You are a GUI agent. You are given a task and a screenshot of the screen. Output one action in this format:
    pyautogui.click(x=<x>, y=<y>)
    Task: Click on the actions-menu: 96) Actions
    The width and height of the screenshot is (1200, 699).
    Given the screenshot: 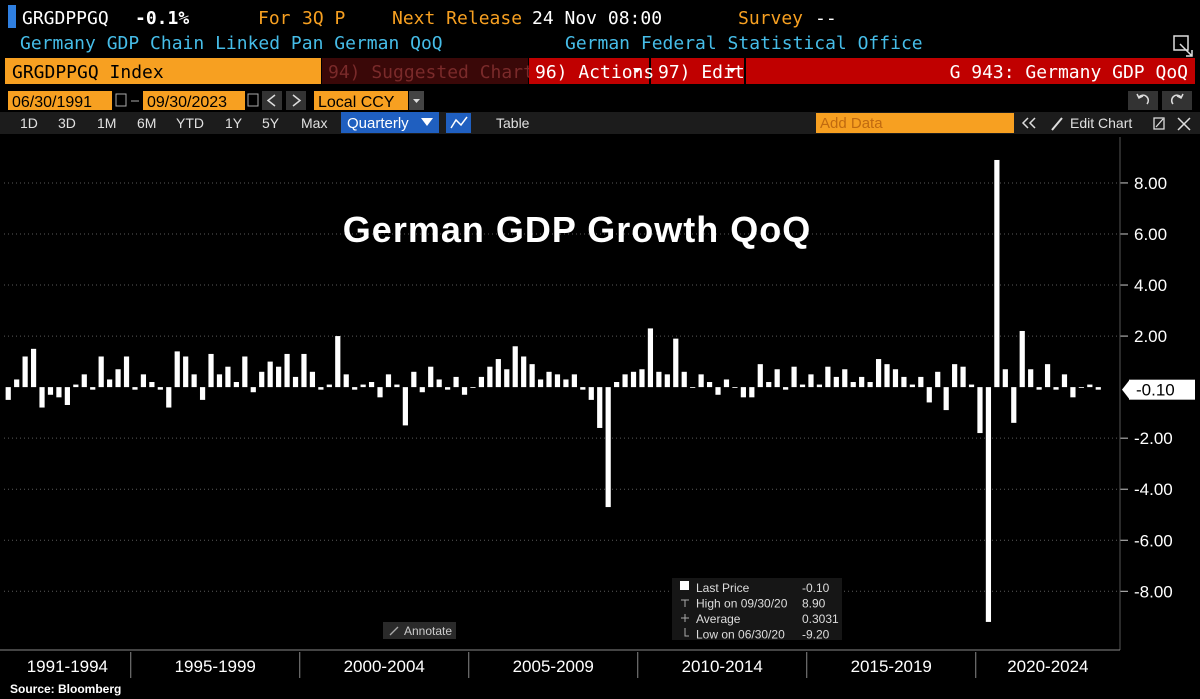 What is the action you would take?
    pyautogui.click(x=594, y=72)
    